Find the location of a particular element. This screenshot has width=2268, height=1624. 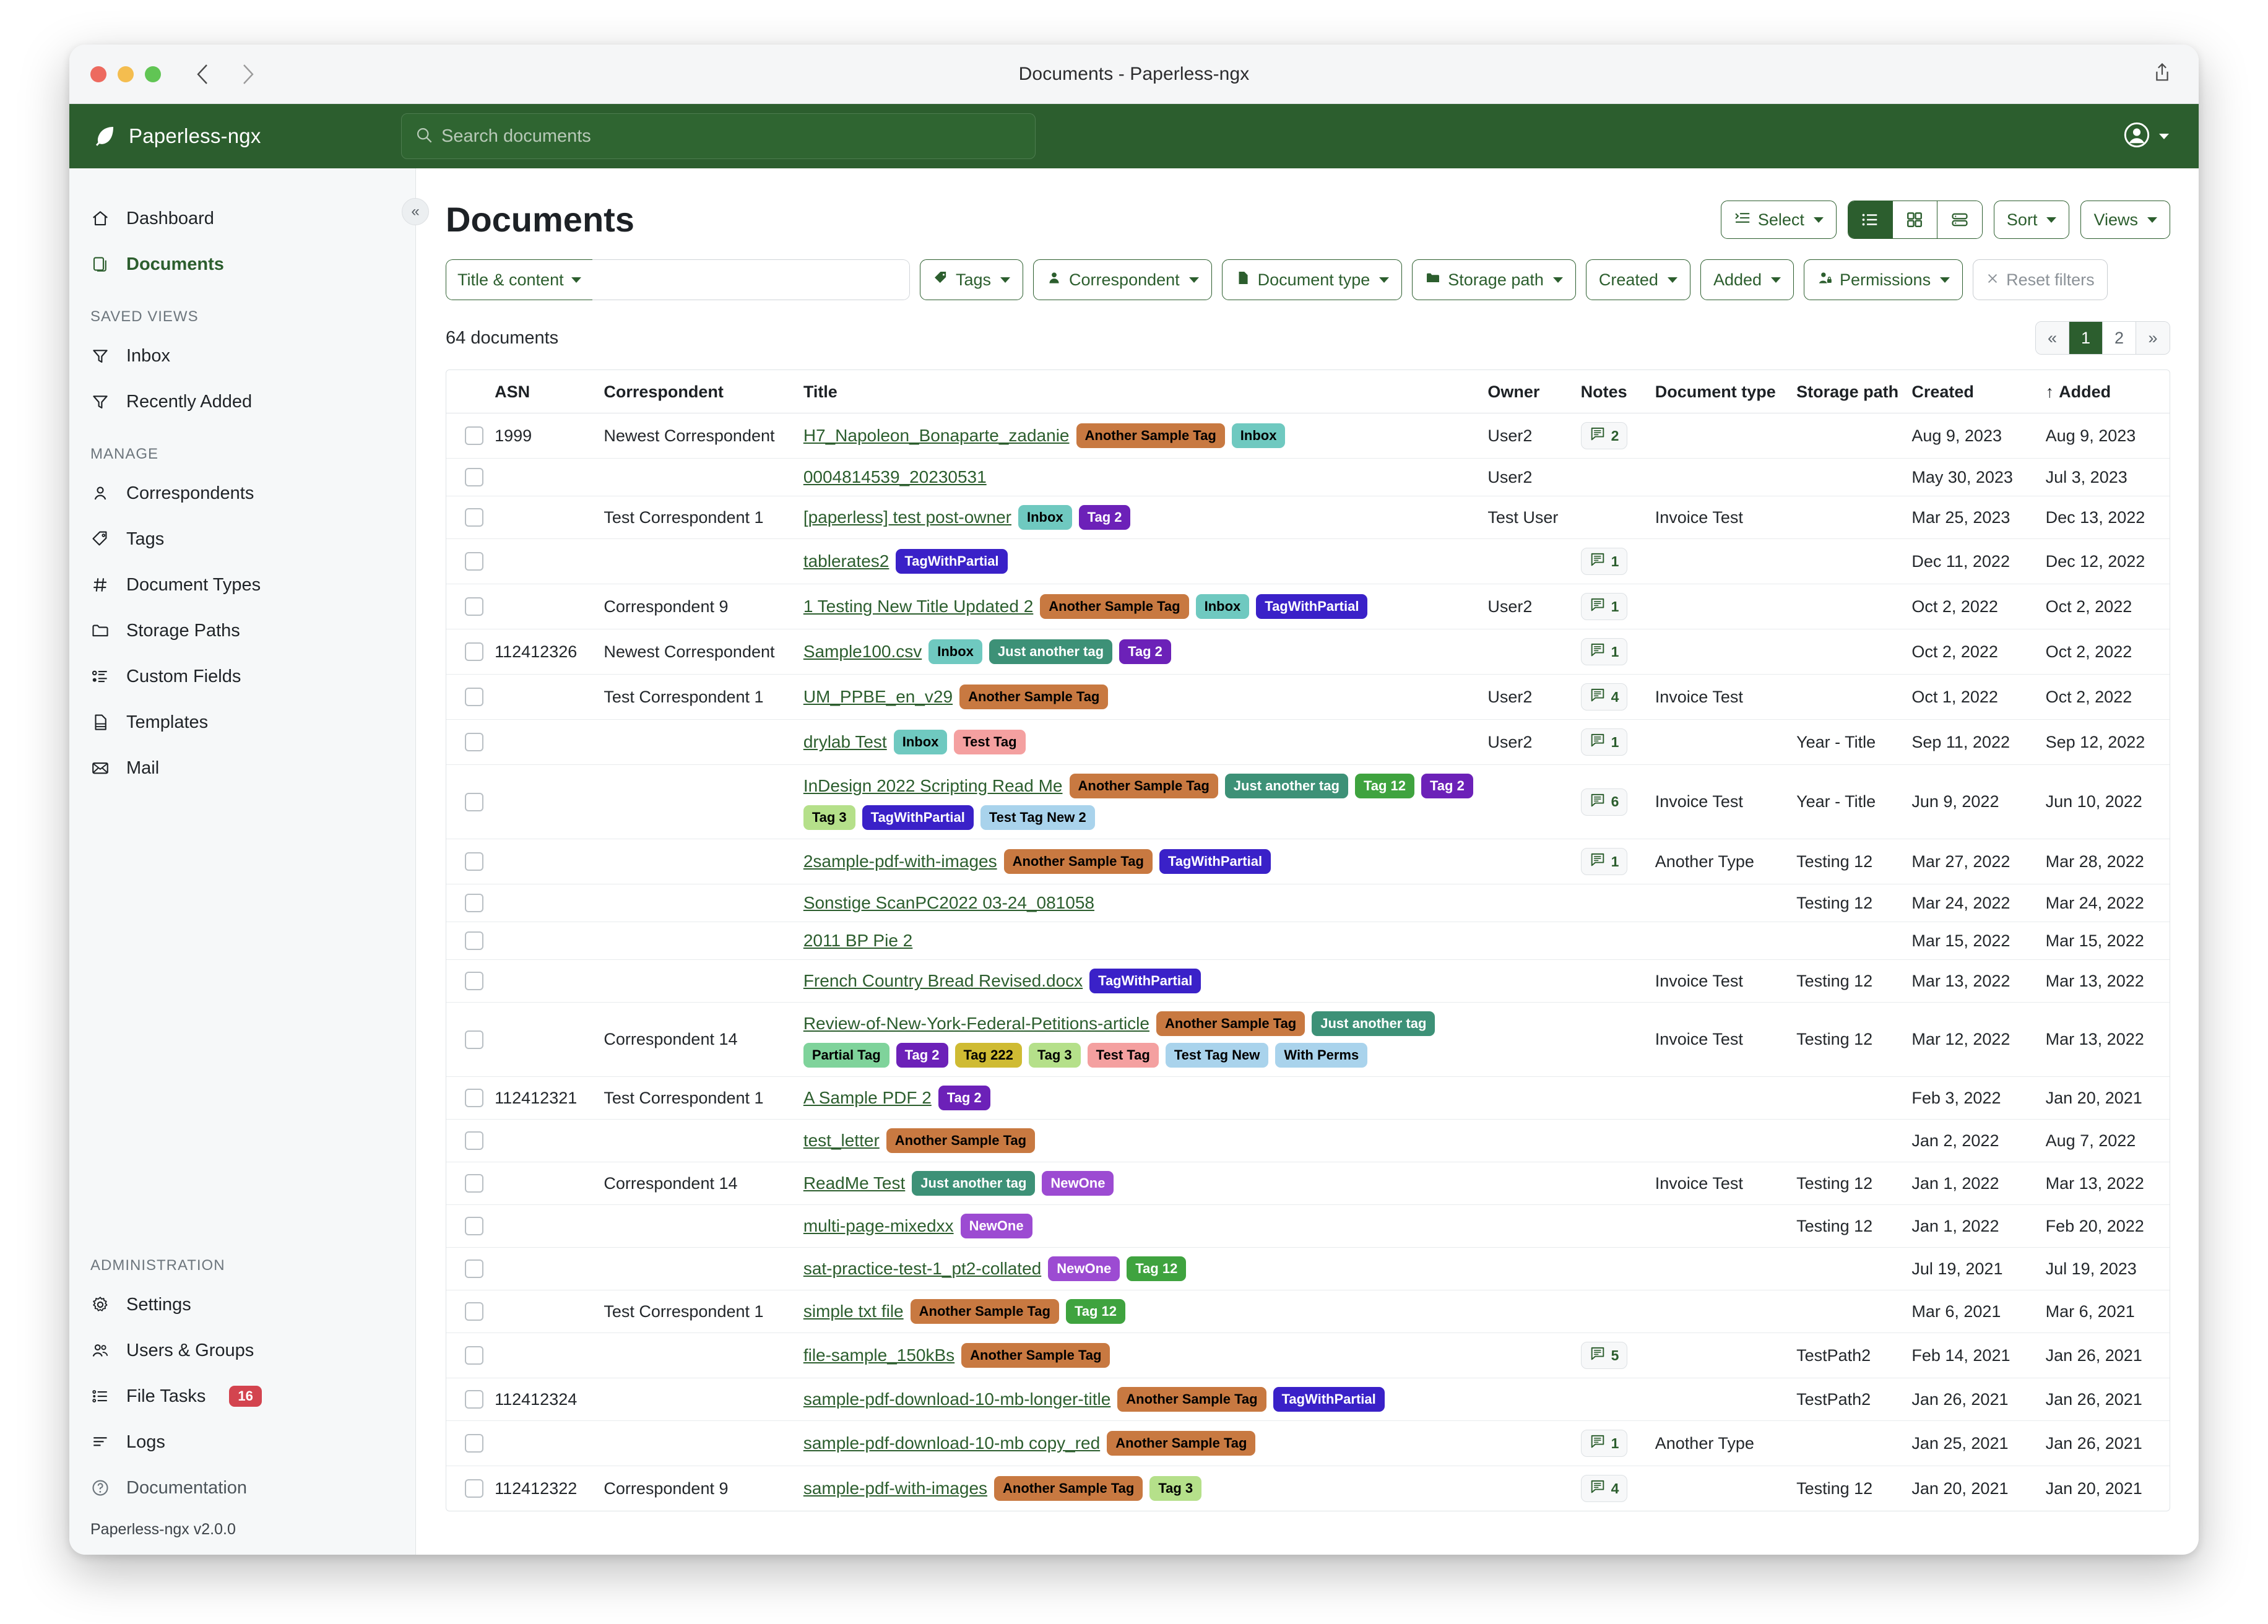

document-title-link: tablerates2 is located at coordinates (846, 561).